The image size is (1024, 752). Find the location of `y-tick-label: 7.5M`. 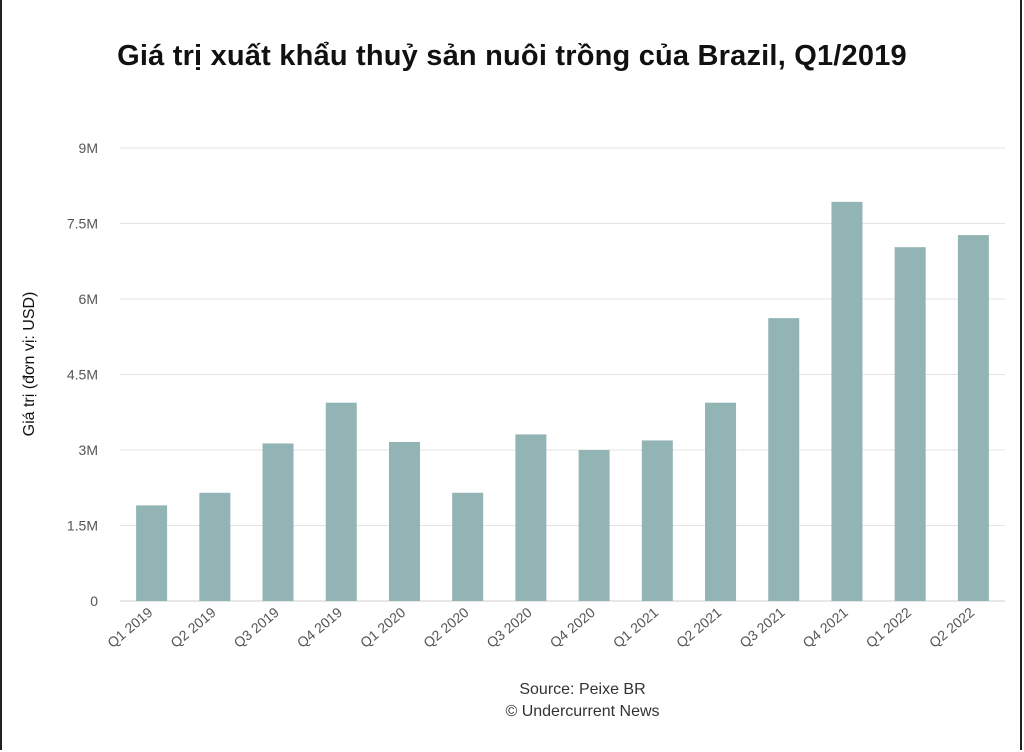

y-tick-label: 7.5M is located at coordinates (82, 224).